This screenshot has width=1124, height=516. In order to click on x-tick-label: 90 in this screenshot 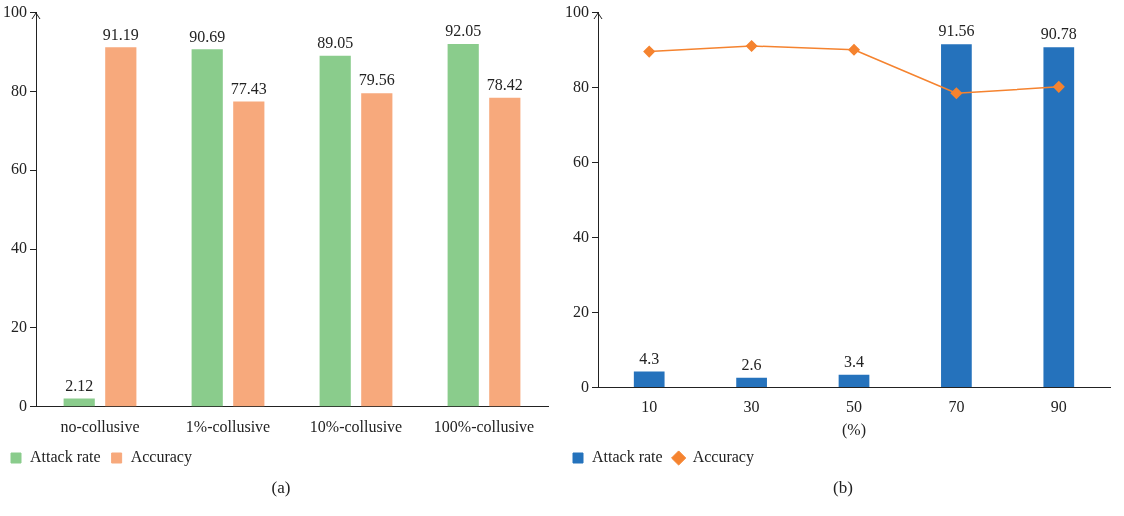, I will do `click(1058, 407)`.